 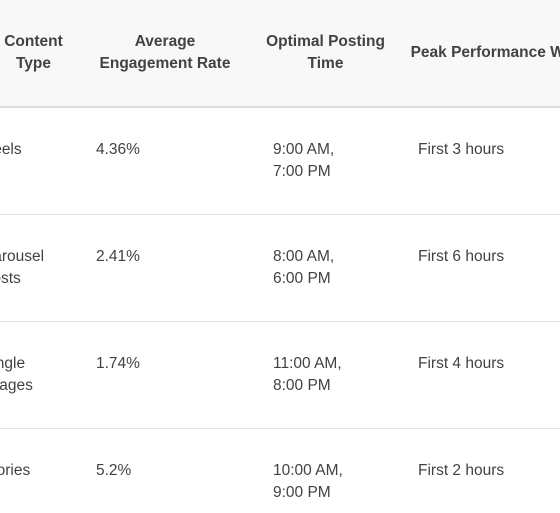 I want to click on cell-peak-window: First 3 hours, so click(x=479, y=161).